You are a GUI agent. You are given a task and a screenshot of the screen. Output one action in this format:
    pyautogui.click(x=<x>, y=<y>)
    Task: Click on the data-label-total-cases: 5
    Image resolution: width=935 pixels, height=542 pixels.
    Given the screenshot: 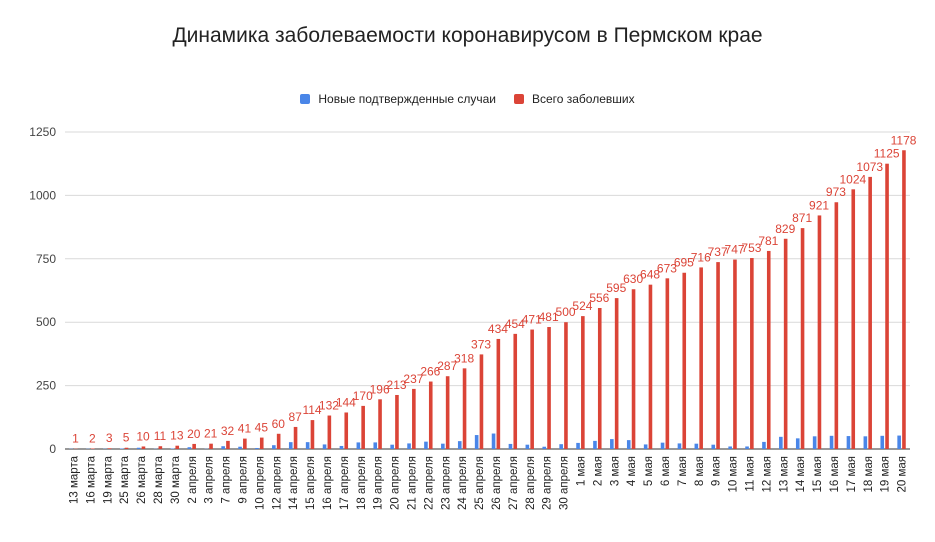 What is the action you would take?
    pyautogui.click(x=126, y=438)
    